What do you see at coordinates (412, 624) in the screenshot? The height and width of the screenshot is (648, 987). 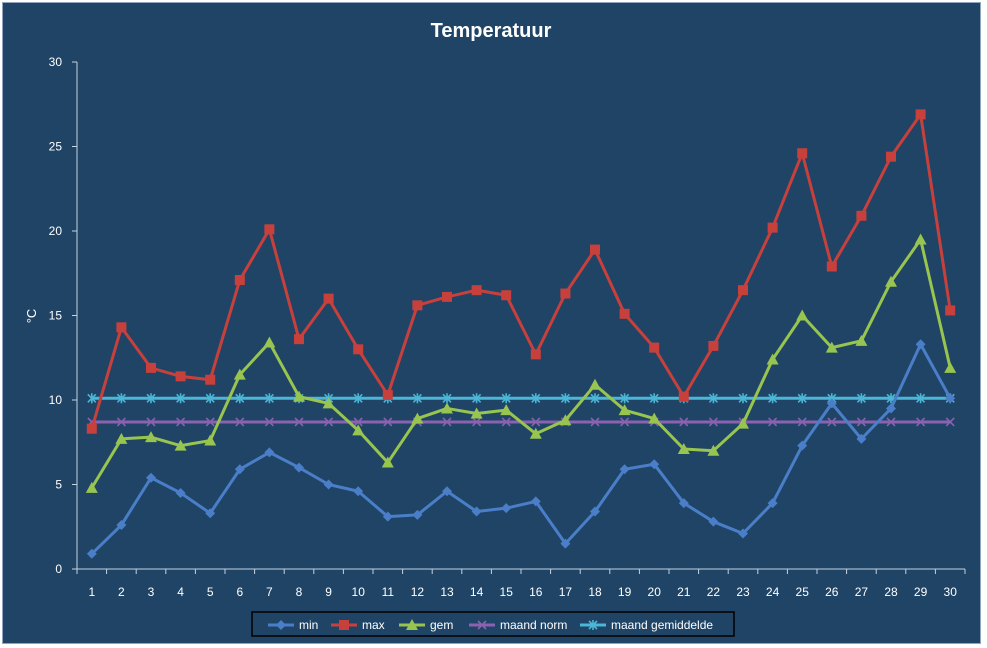 I see `legend-marker-gem` at bounding box center [412, 624].